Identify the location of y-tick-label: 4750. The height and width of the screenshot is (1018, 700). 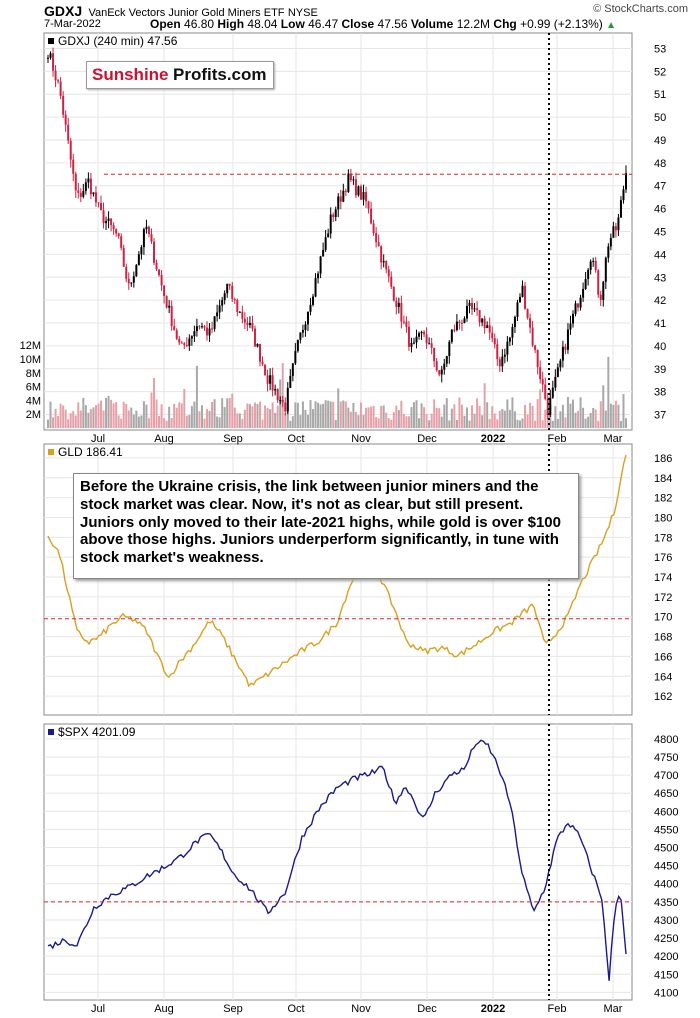
(666, 758).